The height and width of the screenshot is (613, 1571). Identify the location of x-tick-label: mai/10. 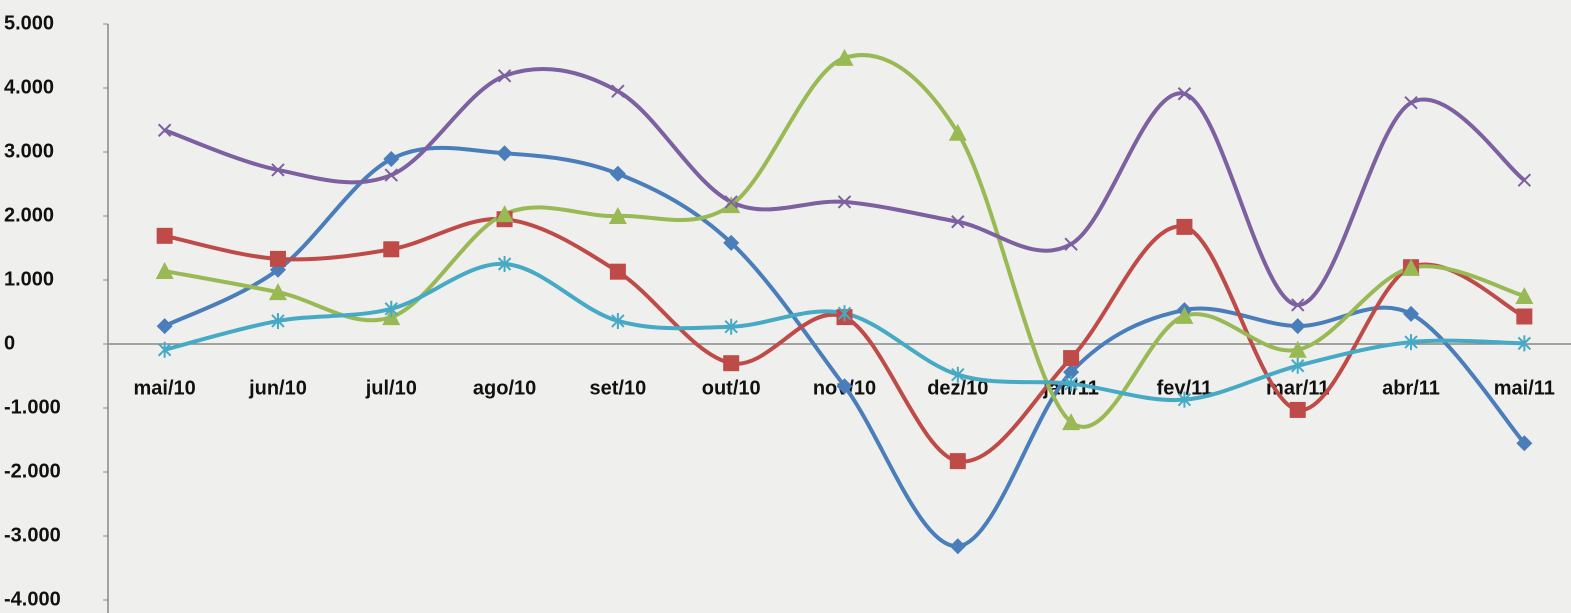
(165, 388).